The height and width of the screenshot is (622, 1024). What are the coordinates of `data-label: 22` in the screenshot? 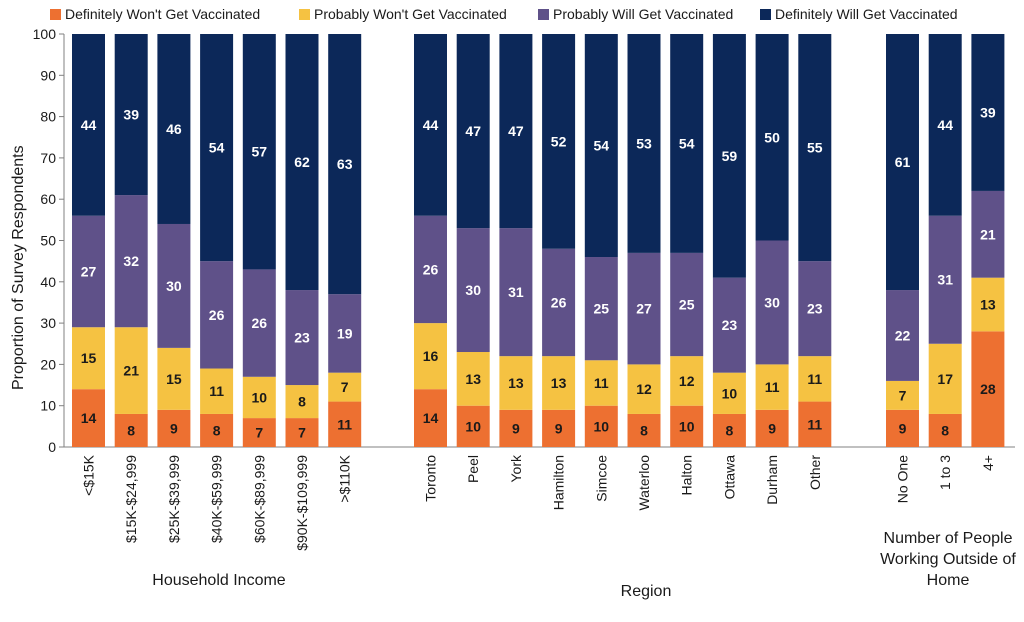 It's located at (903, 335).